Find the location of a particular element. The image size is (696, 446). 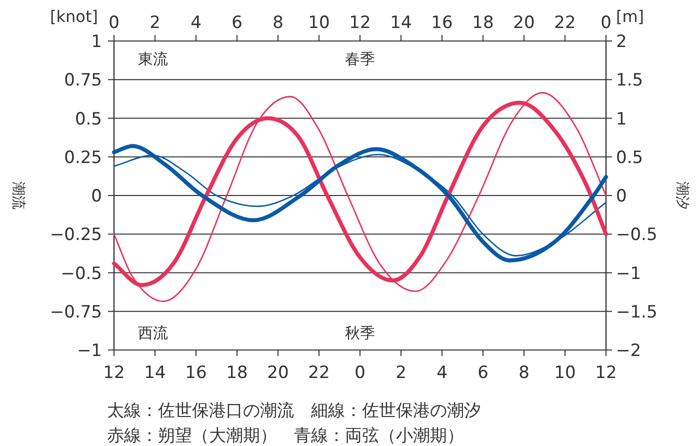

x-tick-label: 16 is located at coordinates (196, 373).